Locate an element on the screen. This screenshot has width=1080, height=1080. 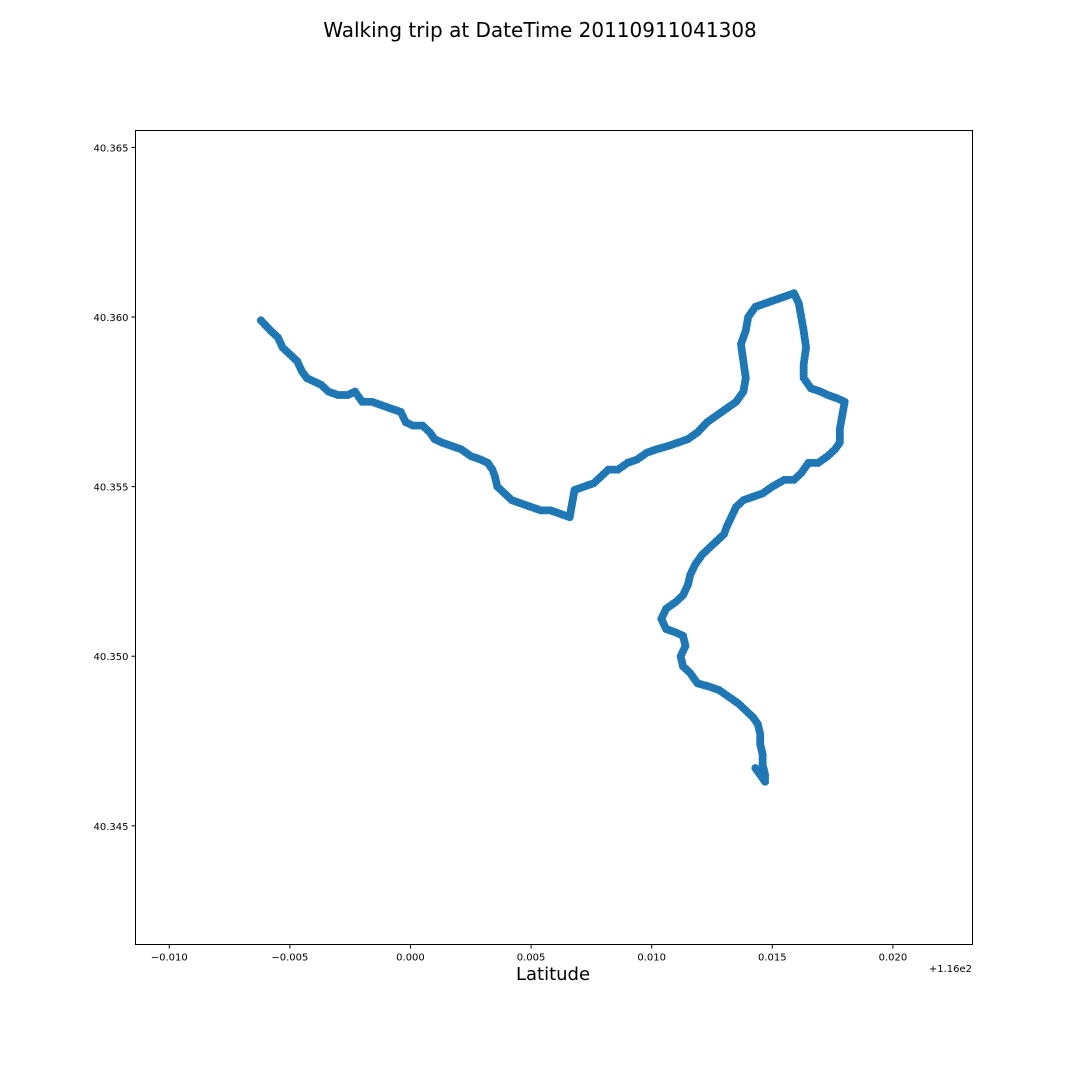
x-tick-label: 0.005 is located at coordinates (531, 958).